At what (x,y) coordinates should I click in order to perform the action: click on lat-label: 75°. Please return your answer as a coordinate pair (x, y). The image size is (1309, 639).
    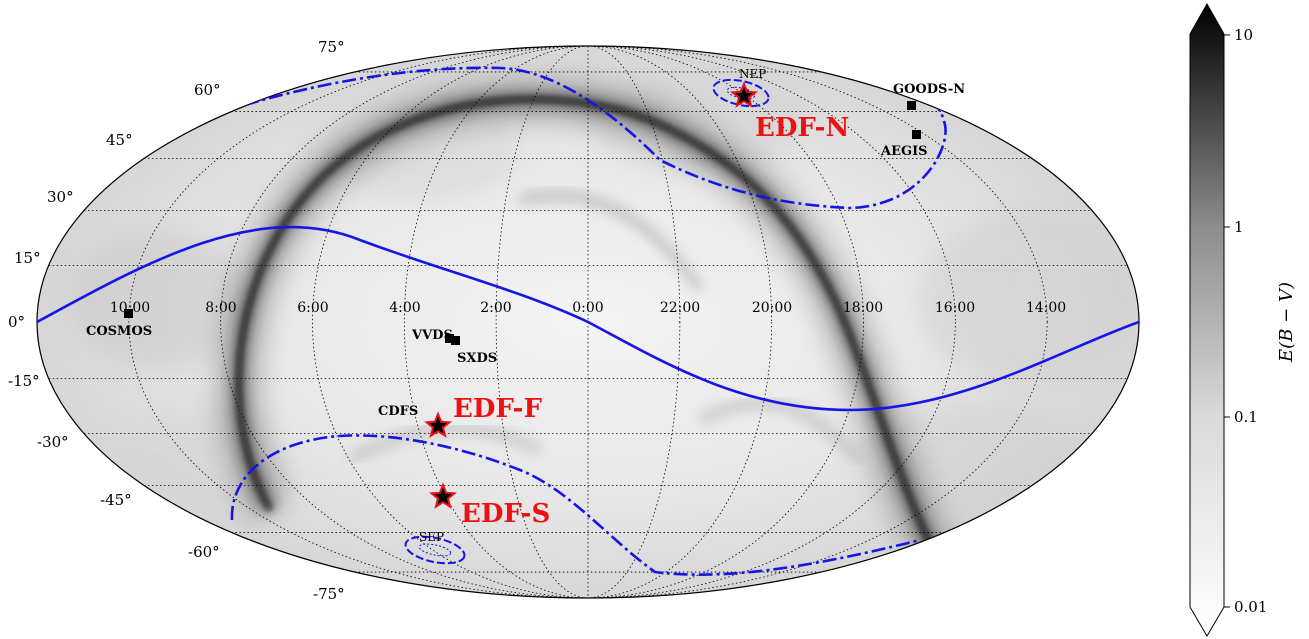
    Looking at the image, I should click on (331, 47).